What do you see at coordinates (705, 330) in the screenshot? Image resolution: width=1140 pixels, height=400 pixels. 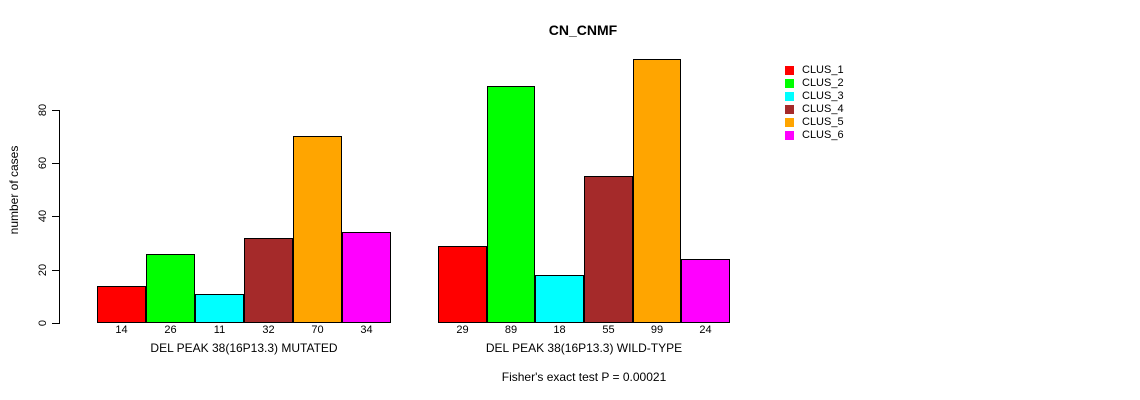 I see `bar-value-label: 24` at bounding box center [705, 330].